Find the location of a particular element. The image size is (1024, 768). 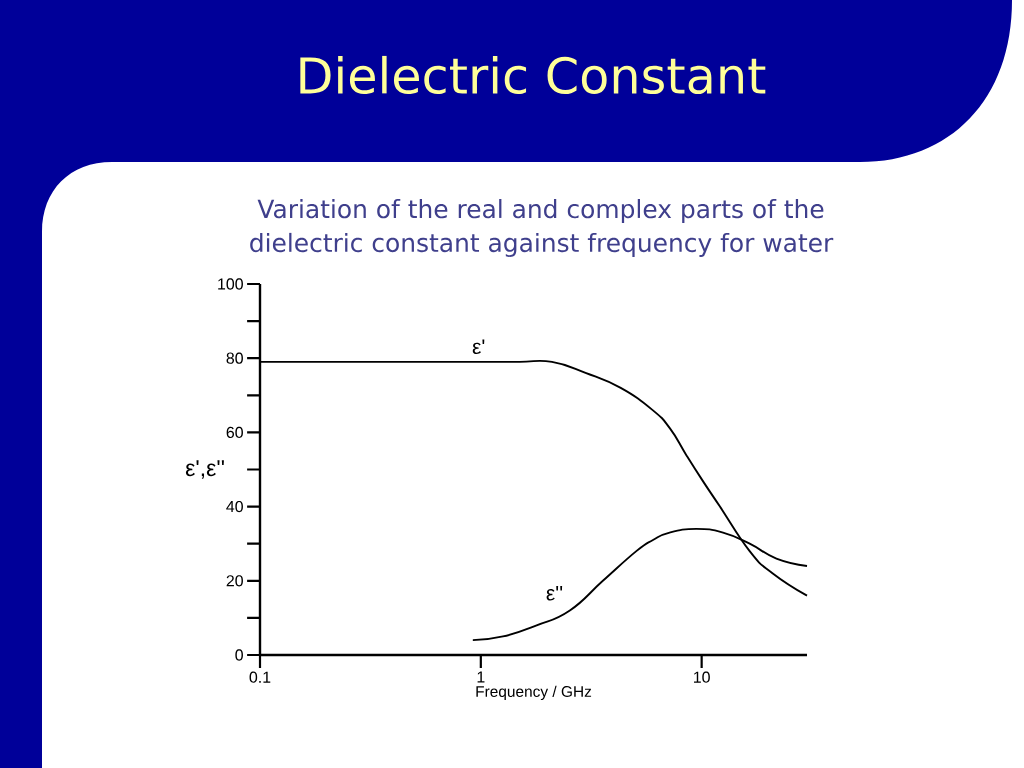

y-tick-label: 20 is located at coordinates (234, 581).